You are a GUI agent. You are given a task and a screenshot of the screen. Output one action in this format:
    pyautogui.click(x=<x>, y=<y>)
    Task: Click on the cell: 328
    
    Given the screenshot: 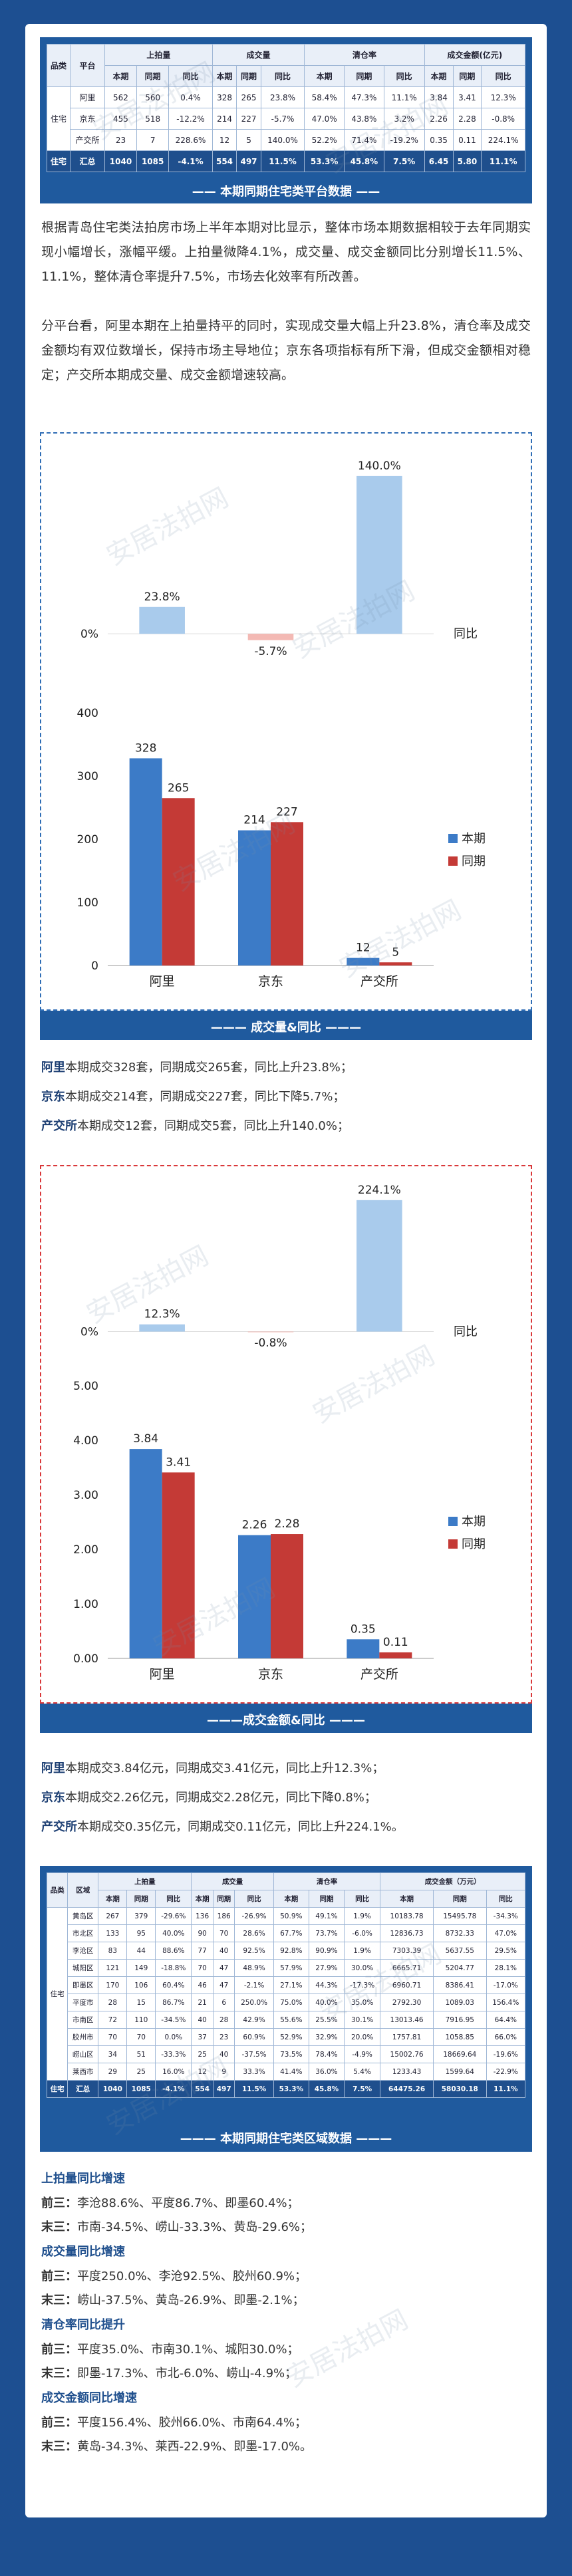 What is the action you would take?
    pyautogui.click(x=225, y=97)
    